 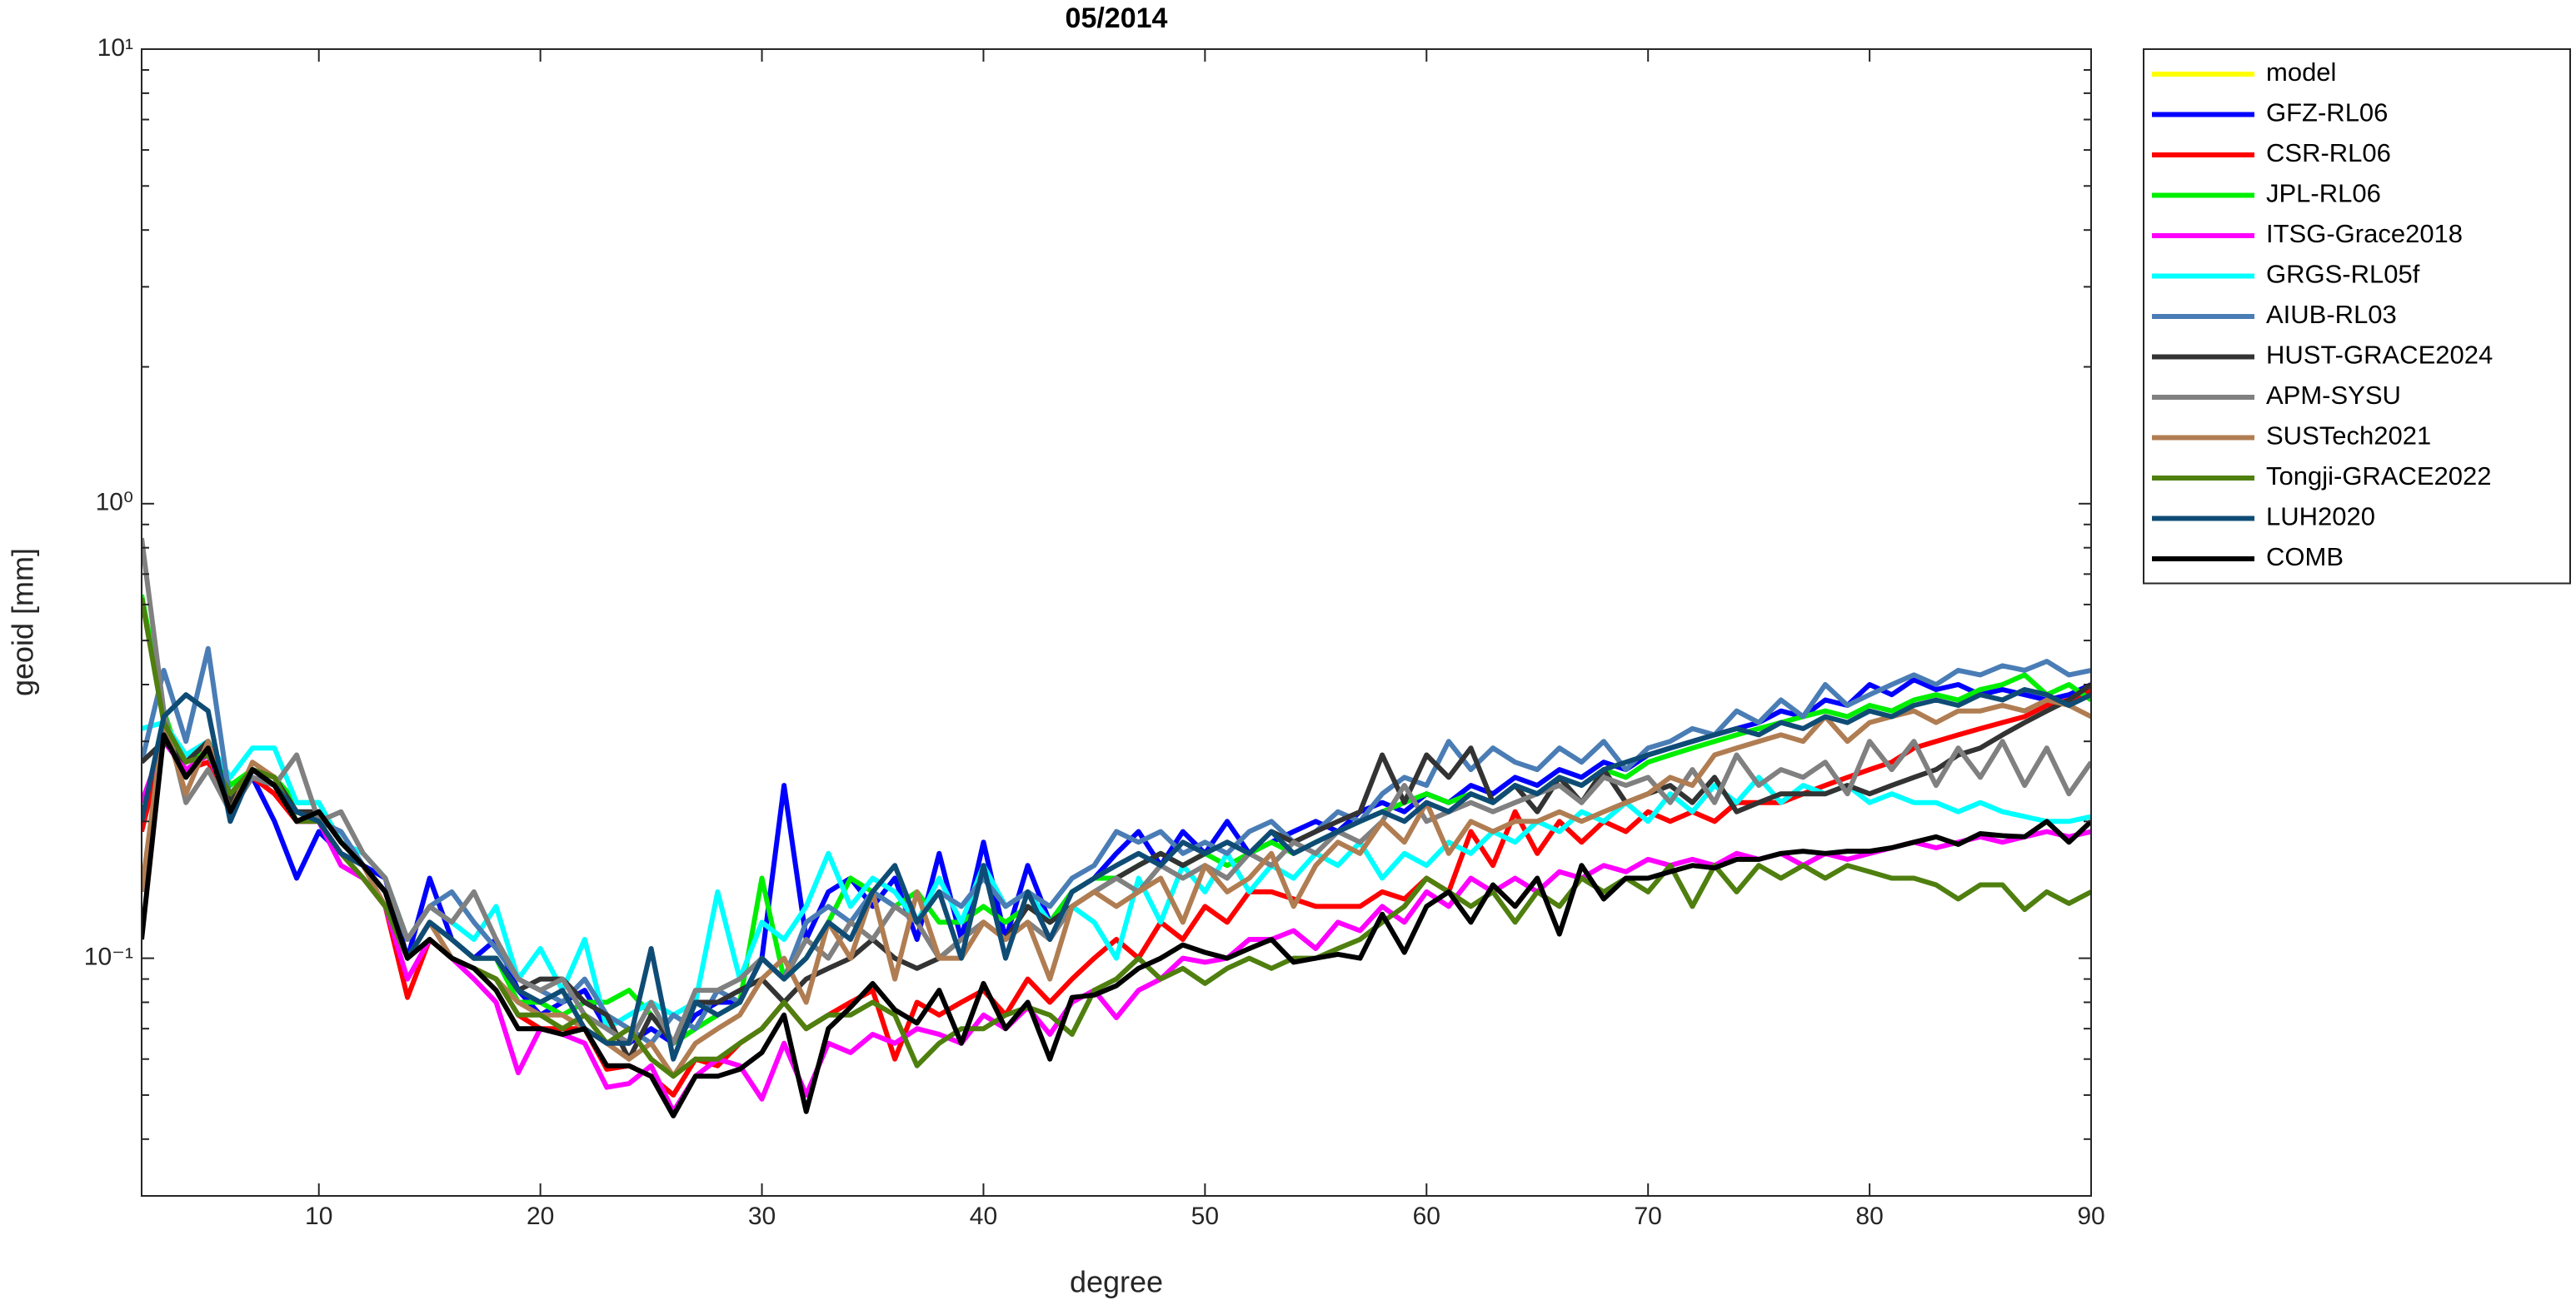 I want to click on x-tick-label: 20, so click(x=540, y=1216).